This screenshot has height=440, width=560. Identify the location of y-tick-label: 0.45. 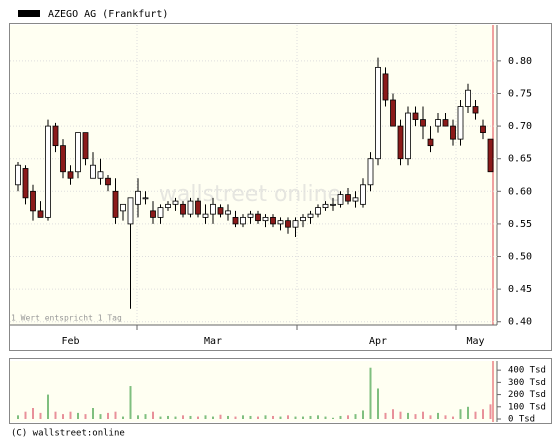
(520, 289).